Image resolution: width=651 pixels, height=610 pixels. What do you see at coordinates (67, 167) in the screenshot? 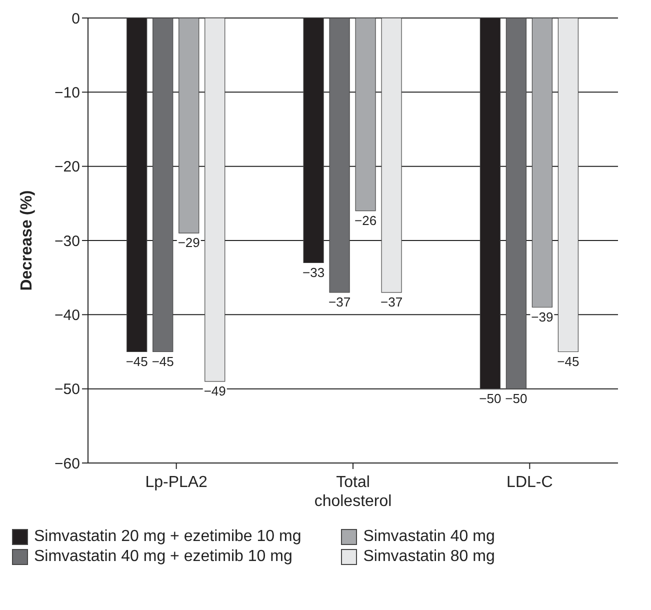
I see `y-tick-label: −20` at bounding box center [67, 167].